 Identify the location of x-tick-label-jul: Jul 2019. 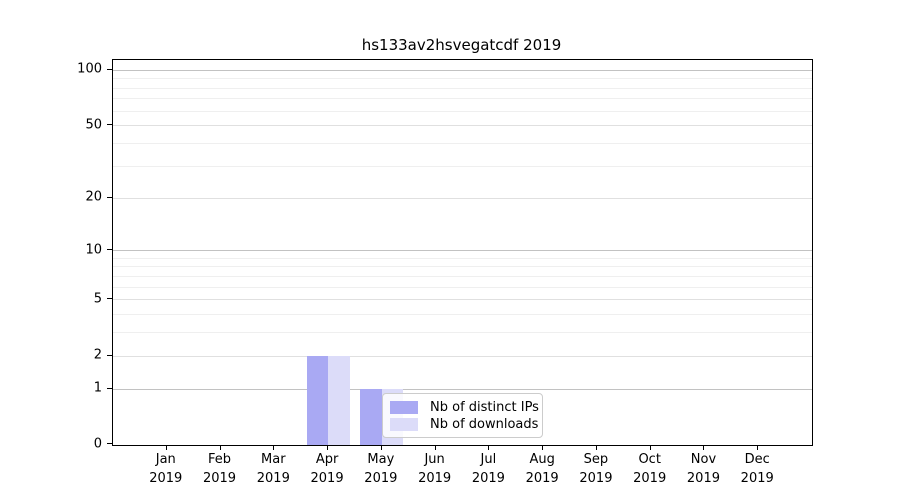
(488, 469).